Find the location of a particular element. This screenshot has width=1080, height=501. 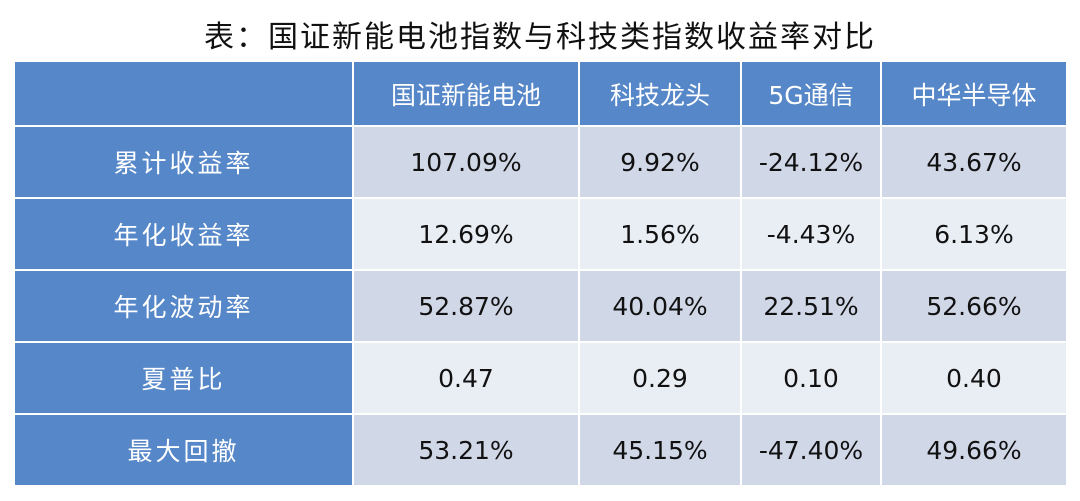

table-row: 年化收益率 12.69% 1.56% -4.43% 6.13% is located at coordinates (540, 234).